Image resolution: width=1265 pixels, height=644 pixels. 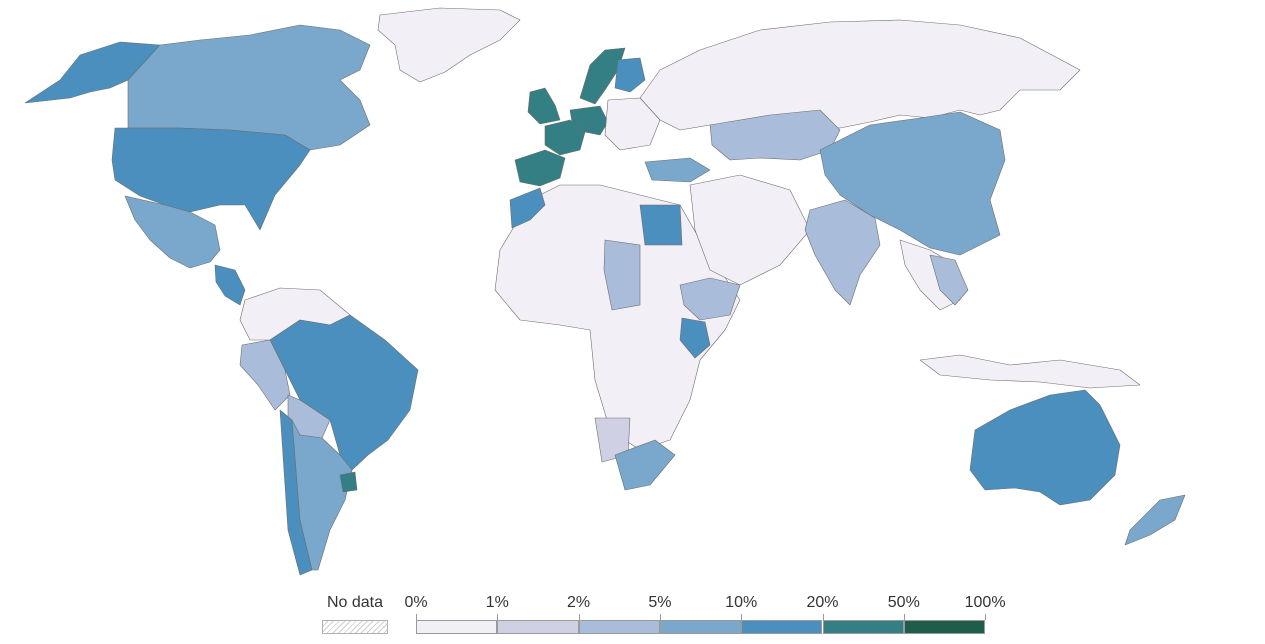 What do you see at coordinates (741, 602) in the screenshot?
I see `legend-label: 10%` at bounding box center [741, 602].